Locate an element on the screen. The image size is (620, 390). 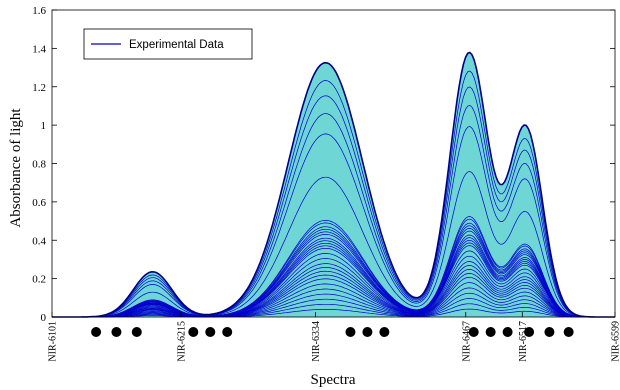
y-tick-label: 1.4 is located at coordinates (39, 49).